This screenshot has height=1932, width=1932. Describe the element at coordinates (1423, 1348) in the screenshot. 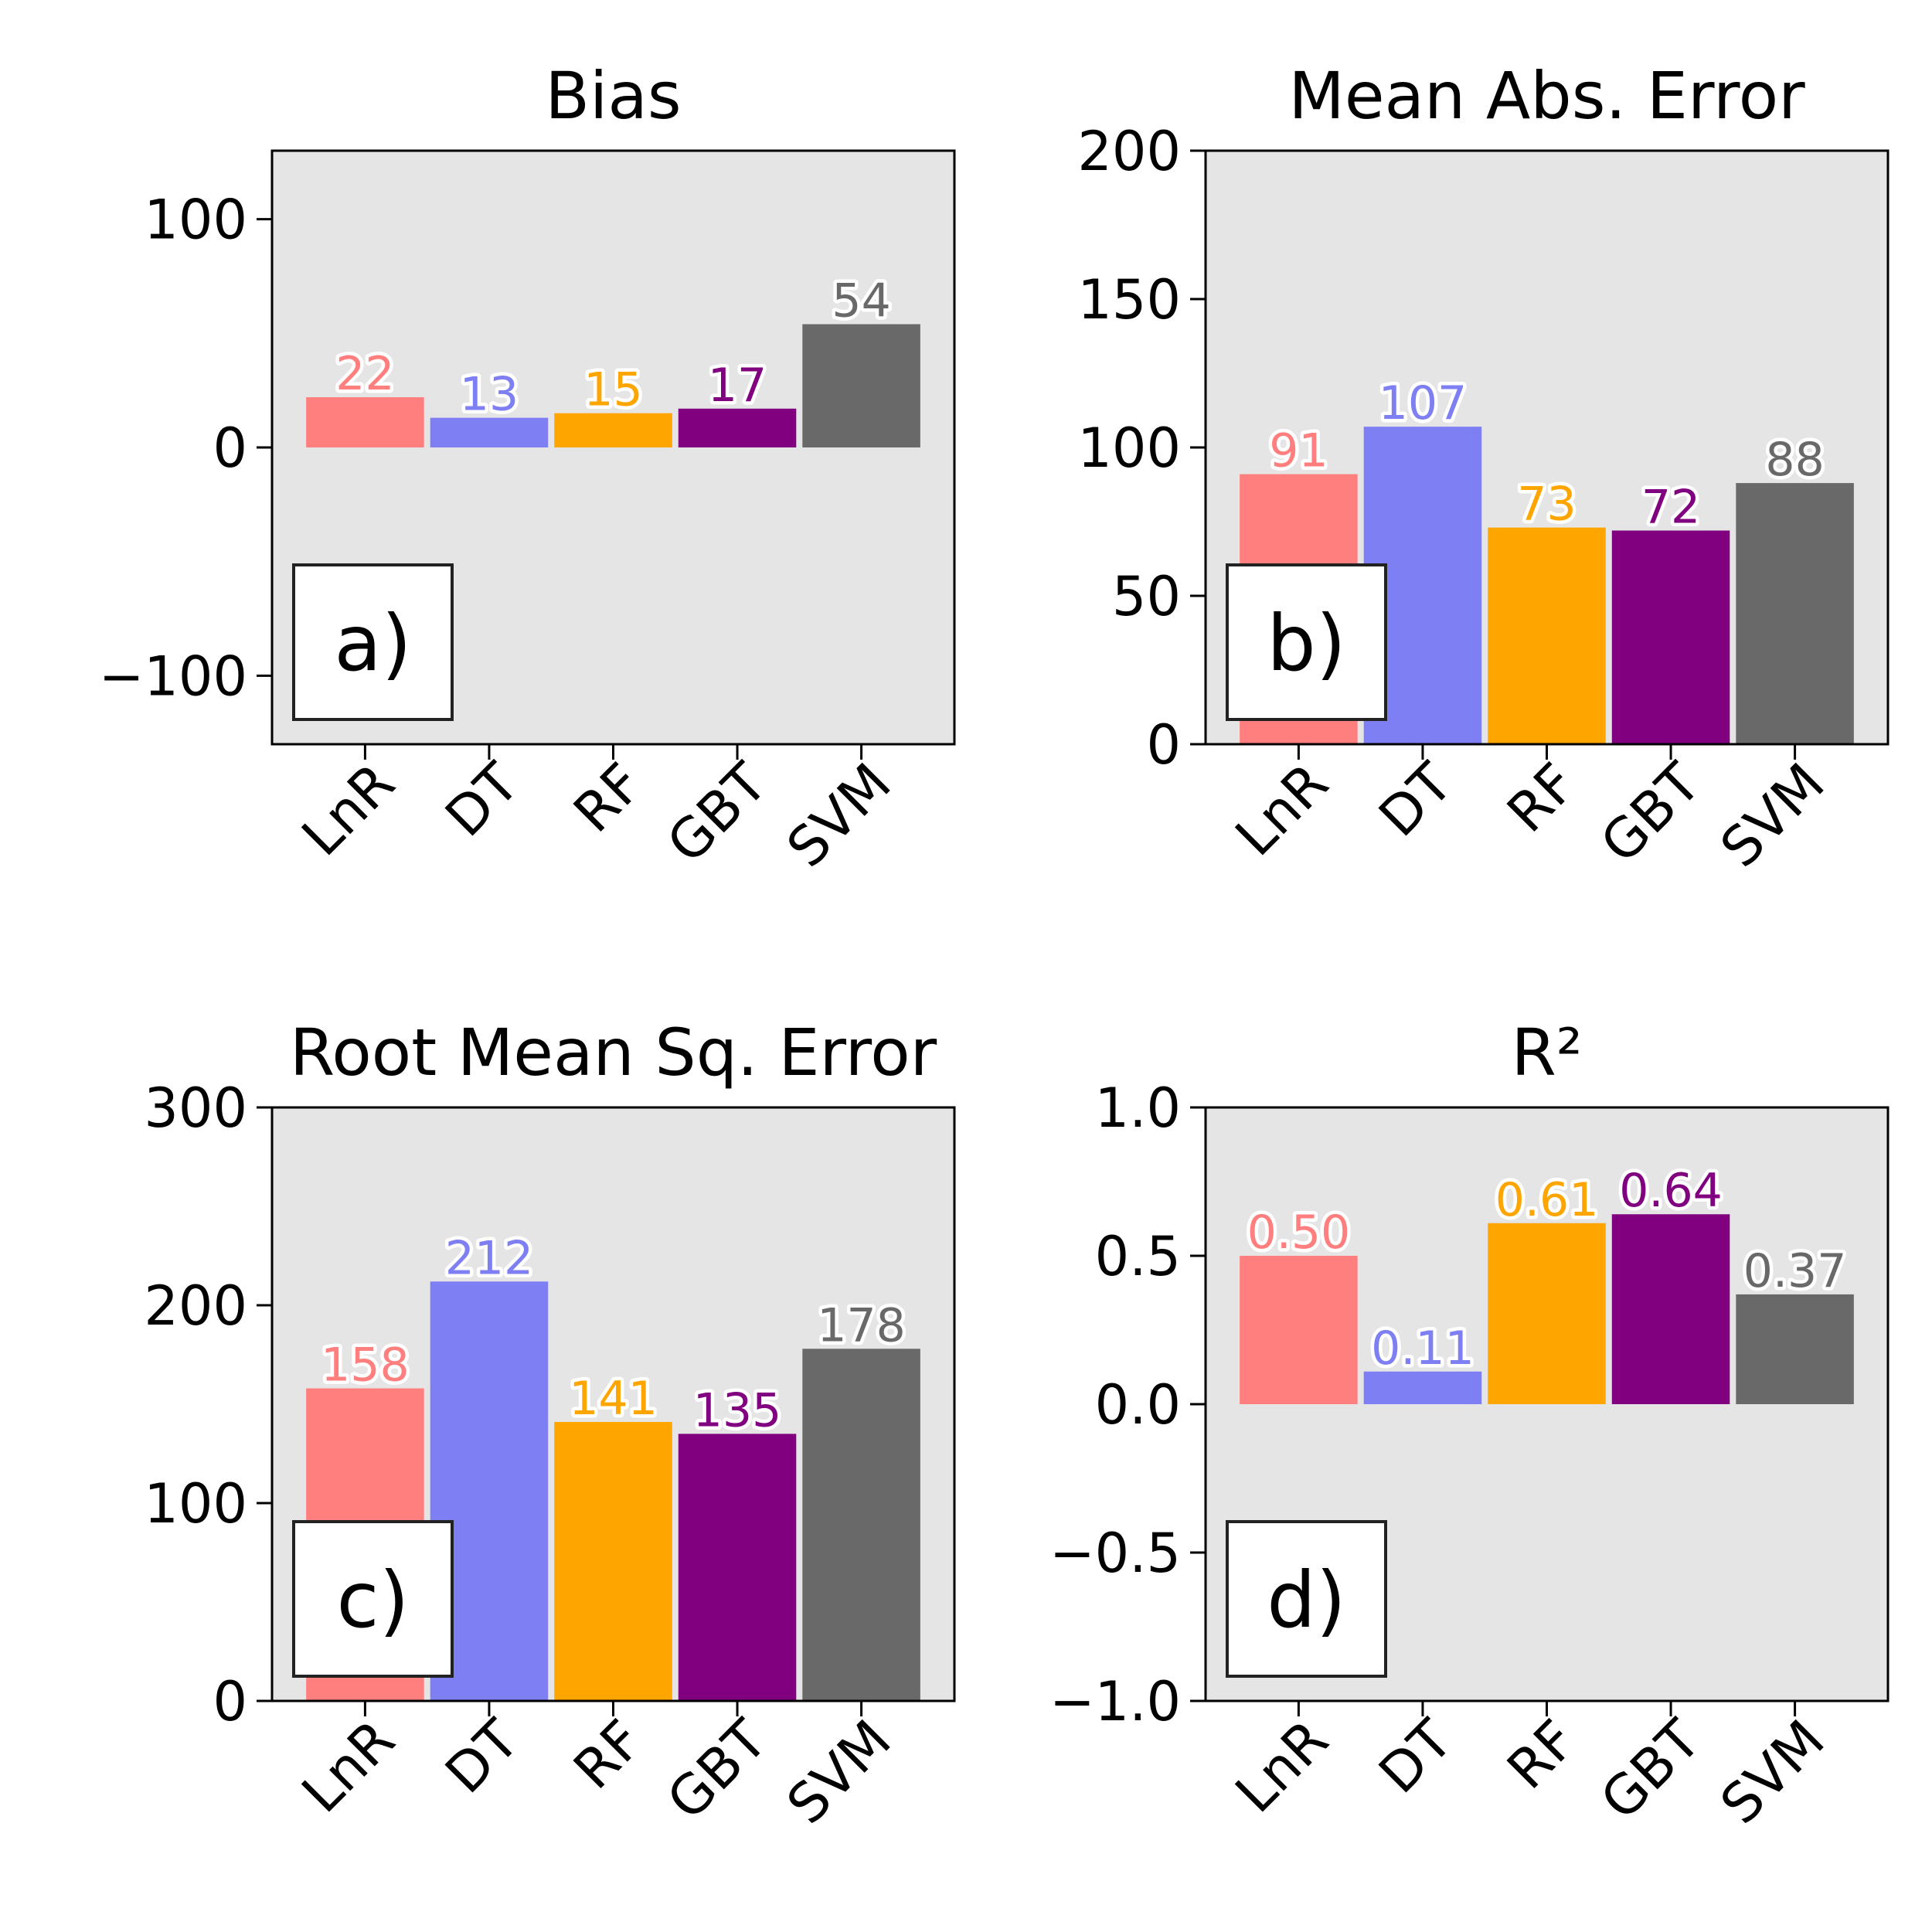

I see `bar-value-label-dt: 0.11` at that location.